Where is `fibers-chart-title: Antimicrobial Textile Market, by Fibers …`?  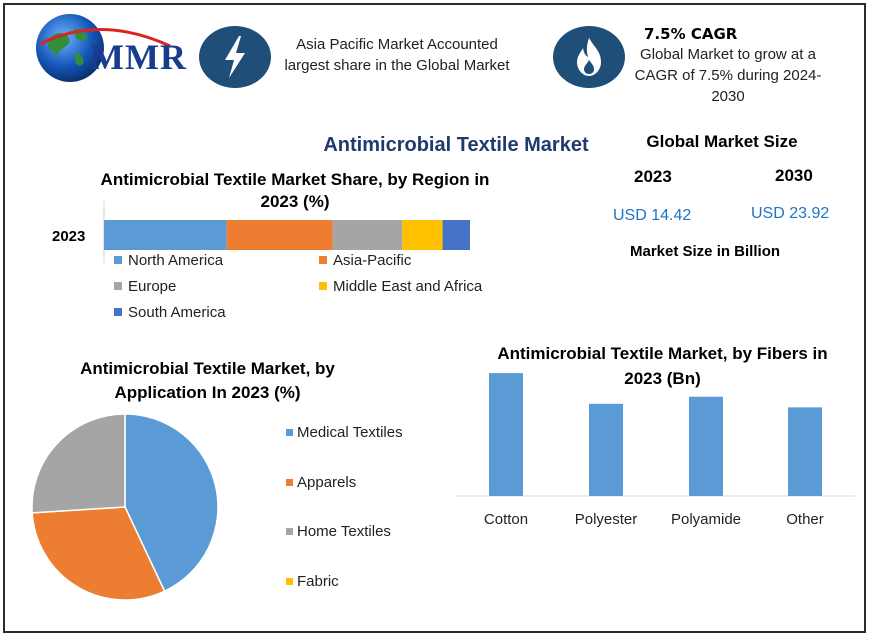 fibers-chart-title: Antimicrobial Textile Market, by Fibers … is located at coordinates (662, 366).